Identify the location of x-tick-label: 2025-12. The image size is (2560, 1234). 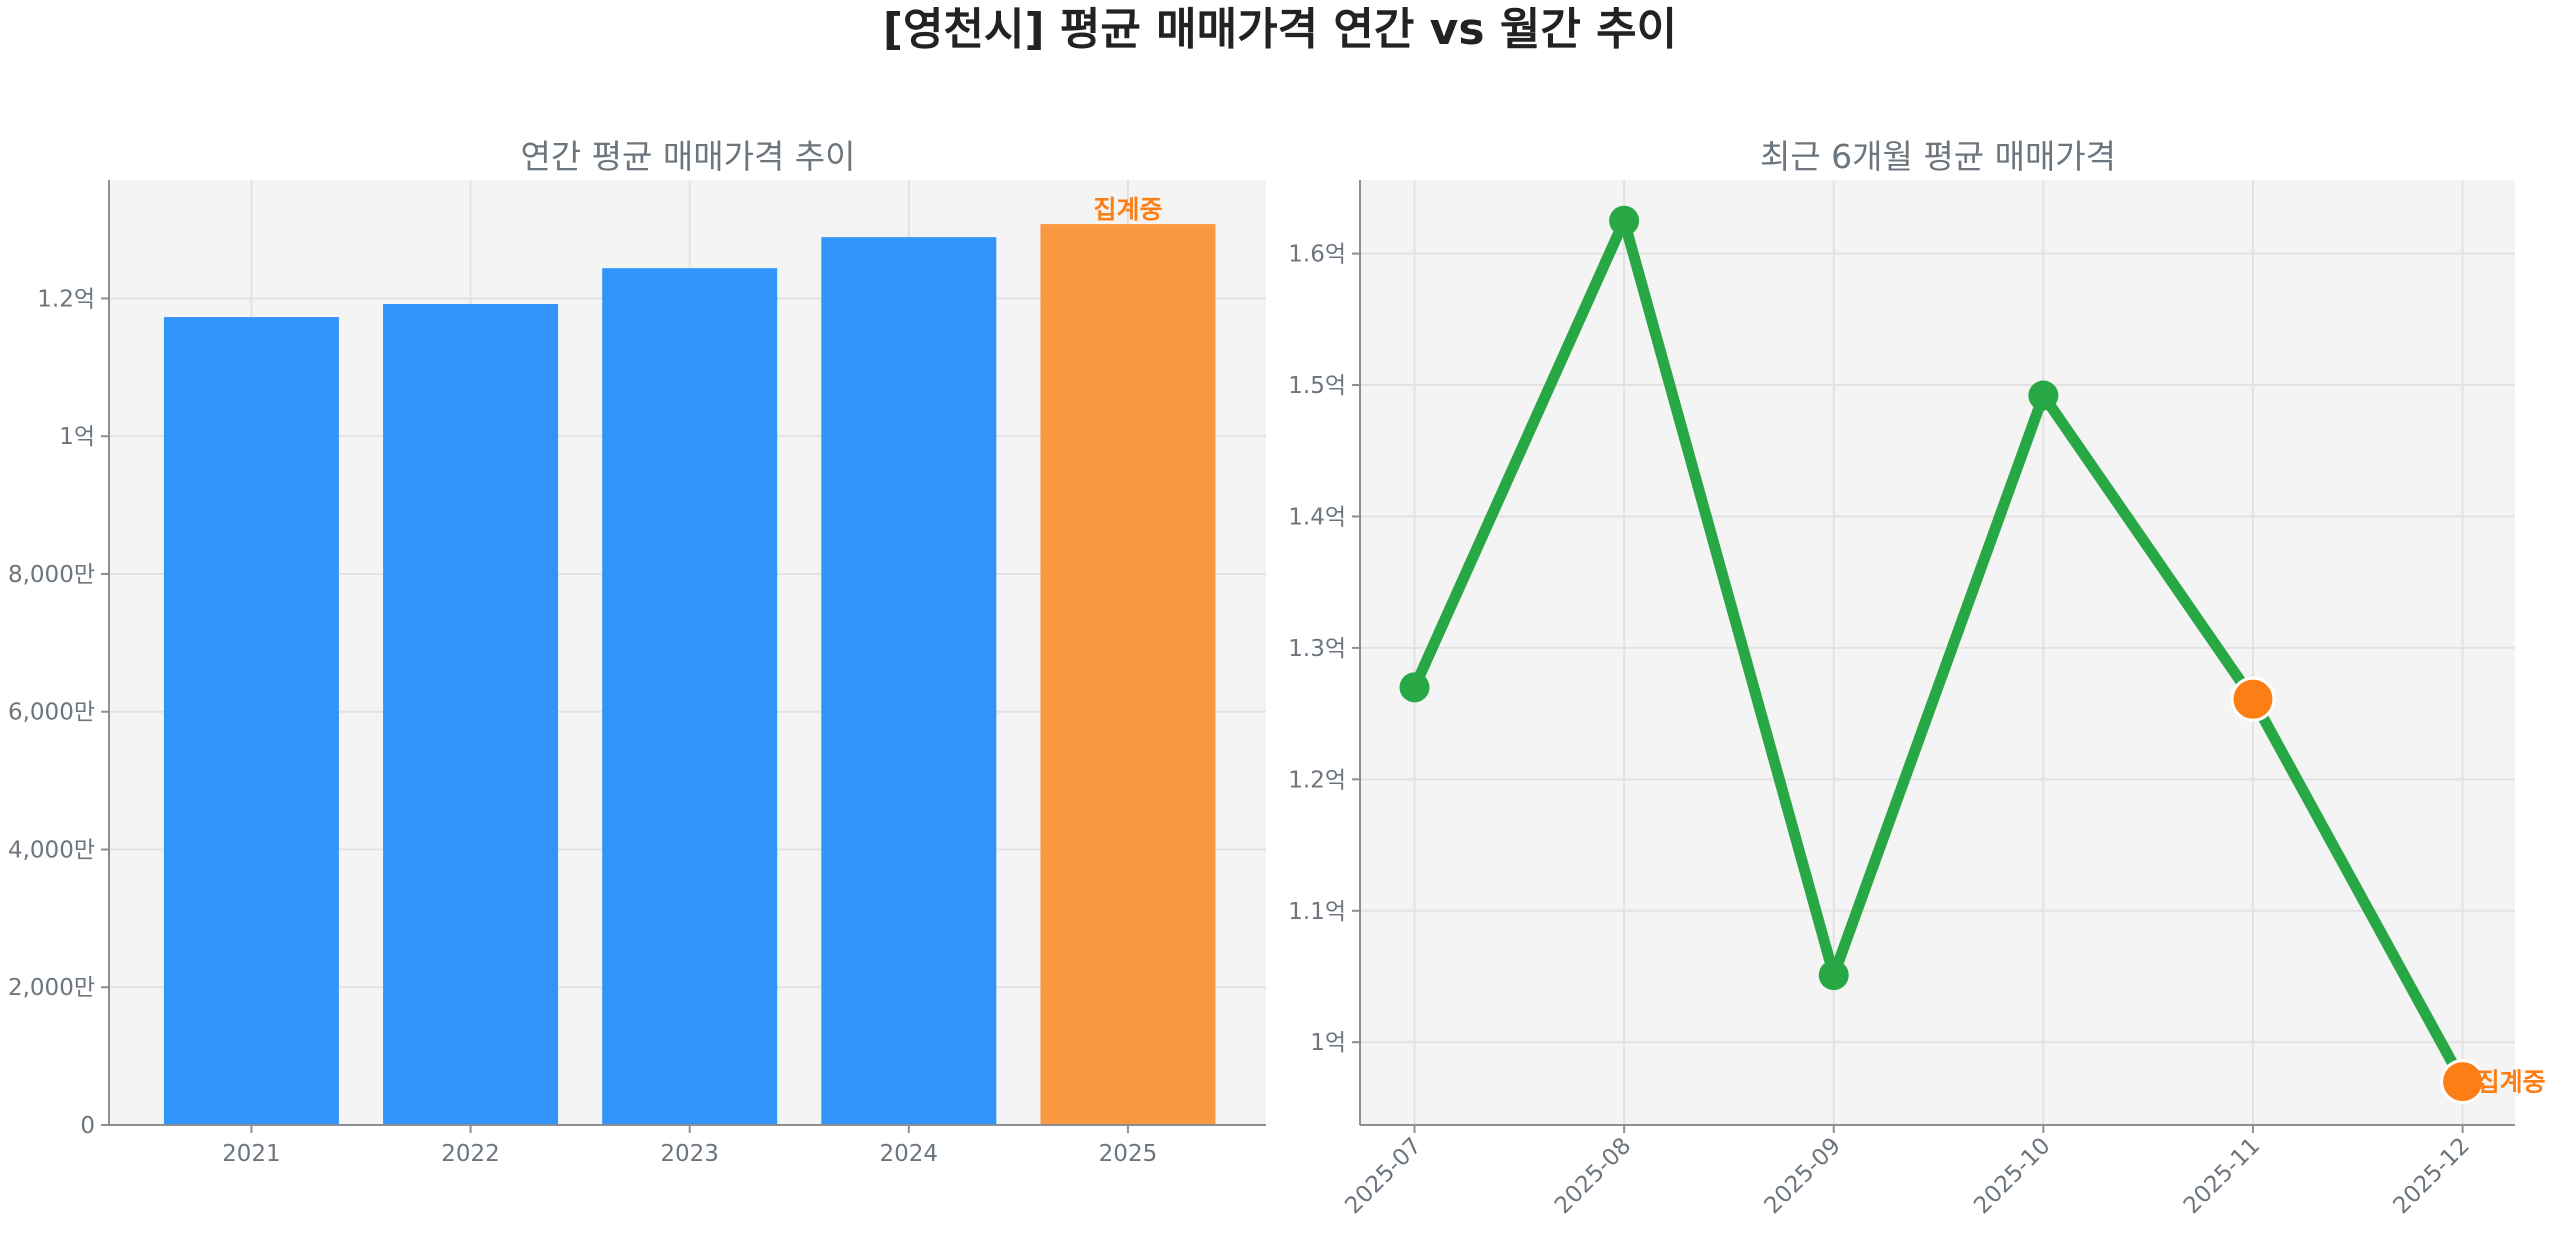
(2431, 1176).